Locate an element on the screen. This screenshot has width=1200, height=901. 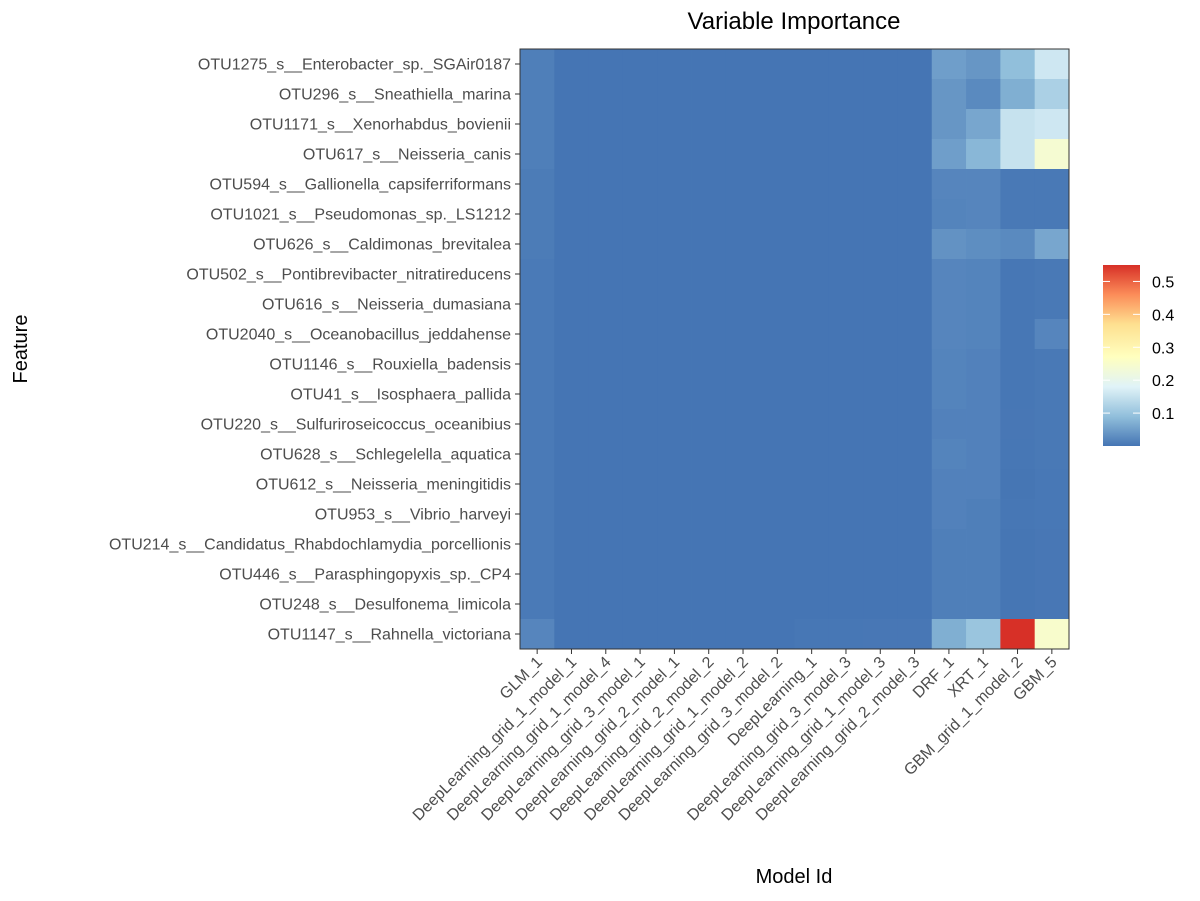
y-tick-label: OTU1275_s__Enterobacter_sp._SGAir0187 is located at coordinates (354, 65).